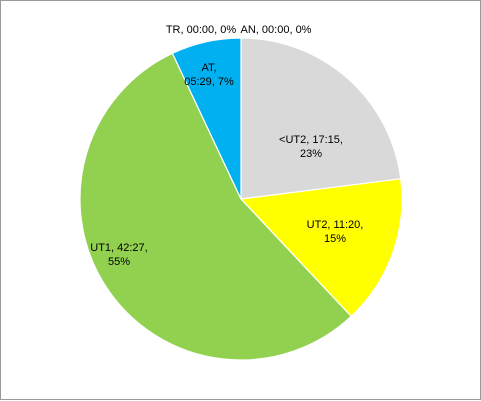 Image resolution: width=481 pixels, height=401 pixels. Describe the element at coordinates (209, 75) in the screenshot. I see `data-label-at: AT, 05:29, 7%` at that location.